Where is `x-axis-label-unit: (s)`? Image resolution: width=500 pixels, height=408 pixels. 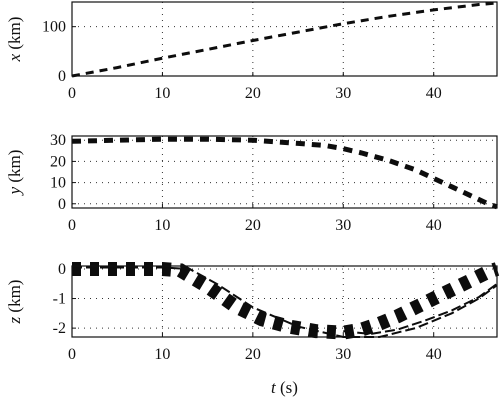 x-axis-label-unit: (s) is located at coordinates (287, 387).